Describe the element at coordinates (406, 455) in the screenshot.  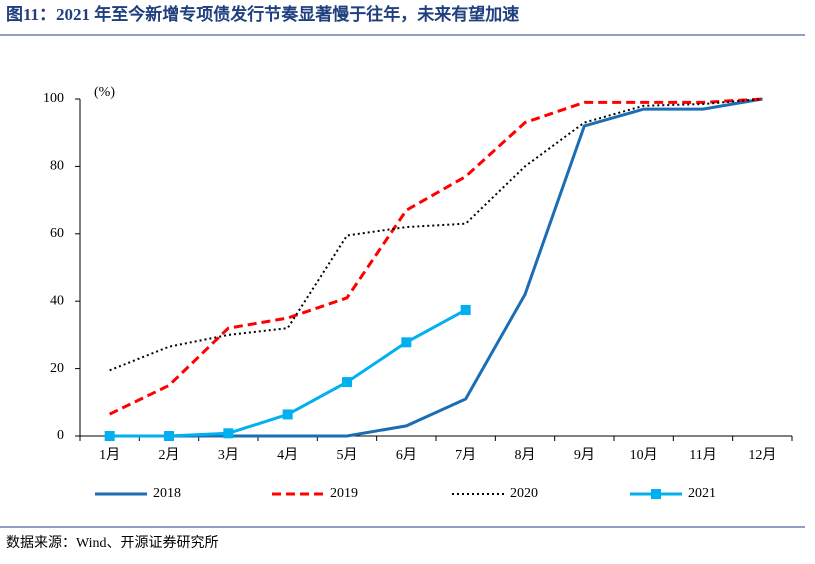
I see `x-tick-label: 6月` at that location.